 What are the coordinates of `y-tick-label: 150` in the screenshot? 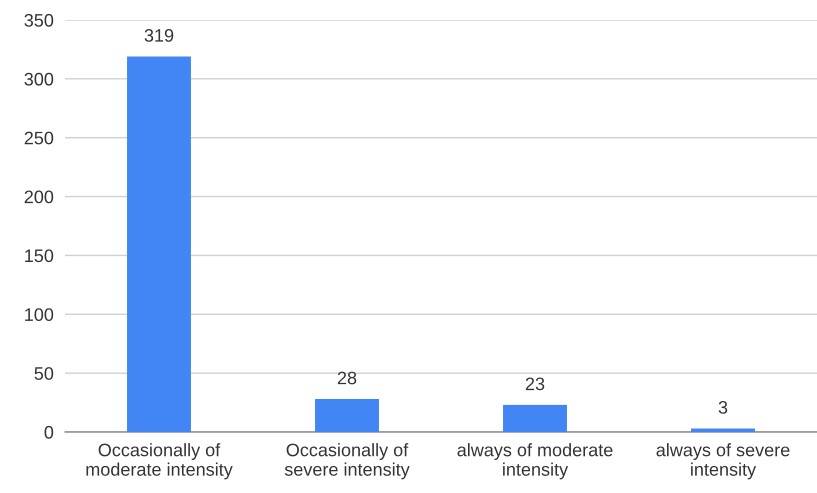 It's located at (39, 255).